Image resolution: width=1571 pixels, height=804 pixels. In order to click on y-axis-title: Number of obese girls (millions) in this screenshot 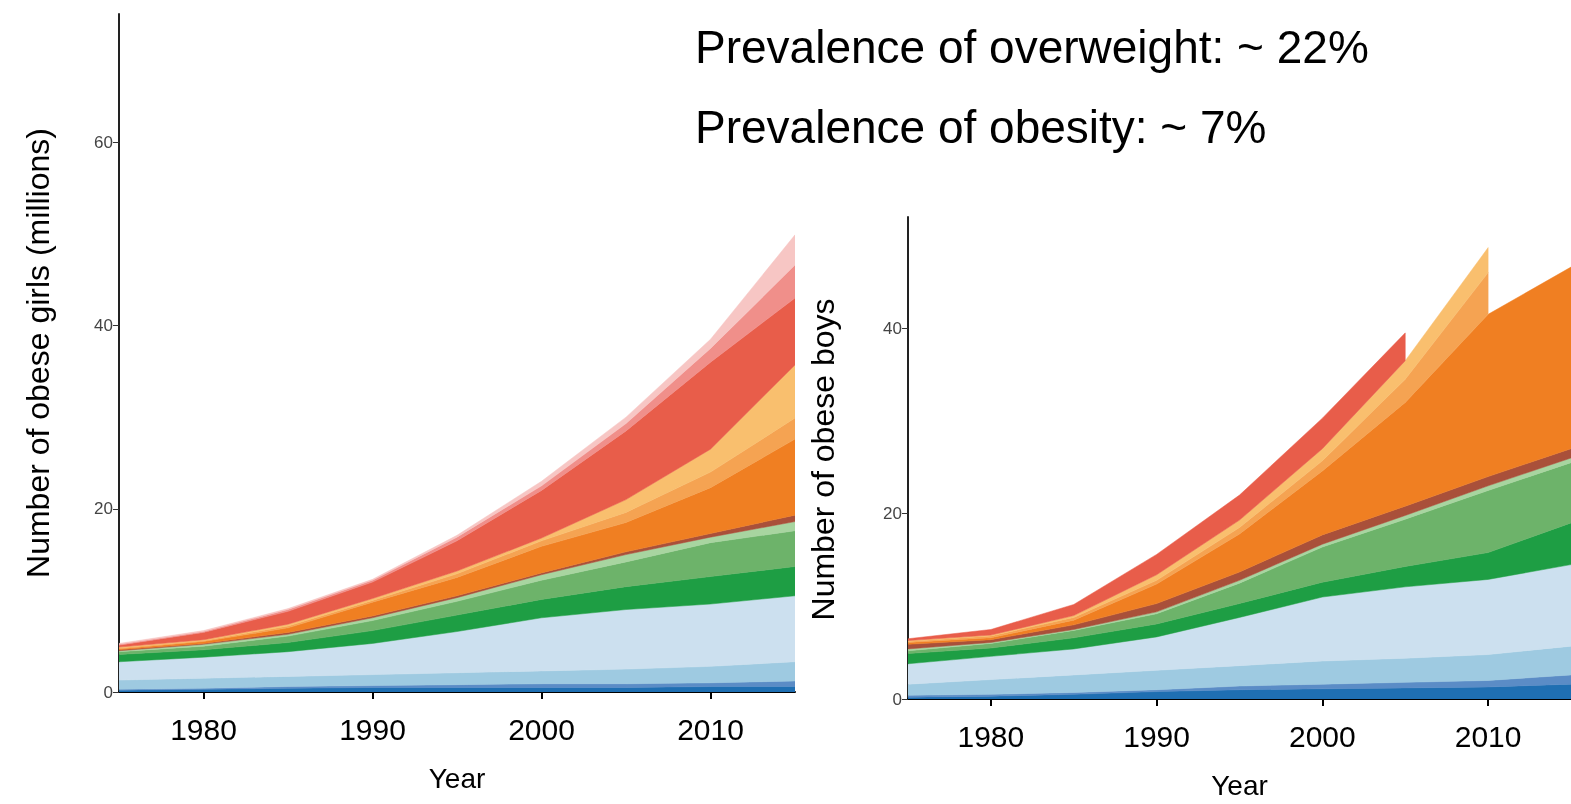, I will do `click(38, 353)`.